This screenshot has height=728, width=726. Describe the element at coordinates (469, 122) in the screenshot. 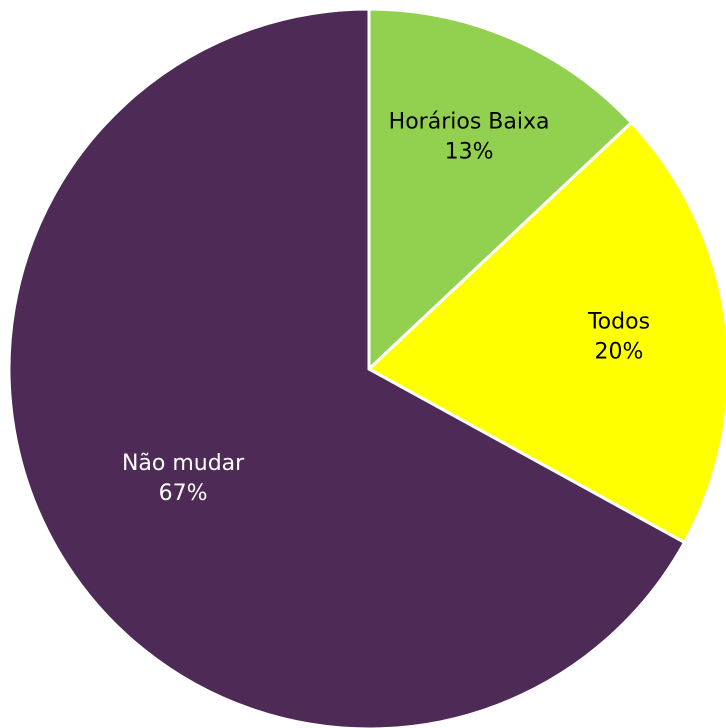

I see `slice-label: Horários Baixa` at that location.